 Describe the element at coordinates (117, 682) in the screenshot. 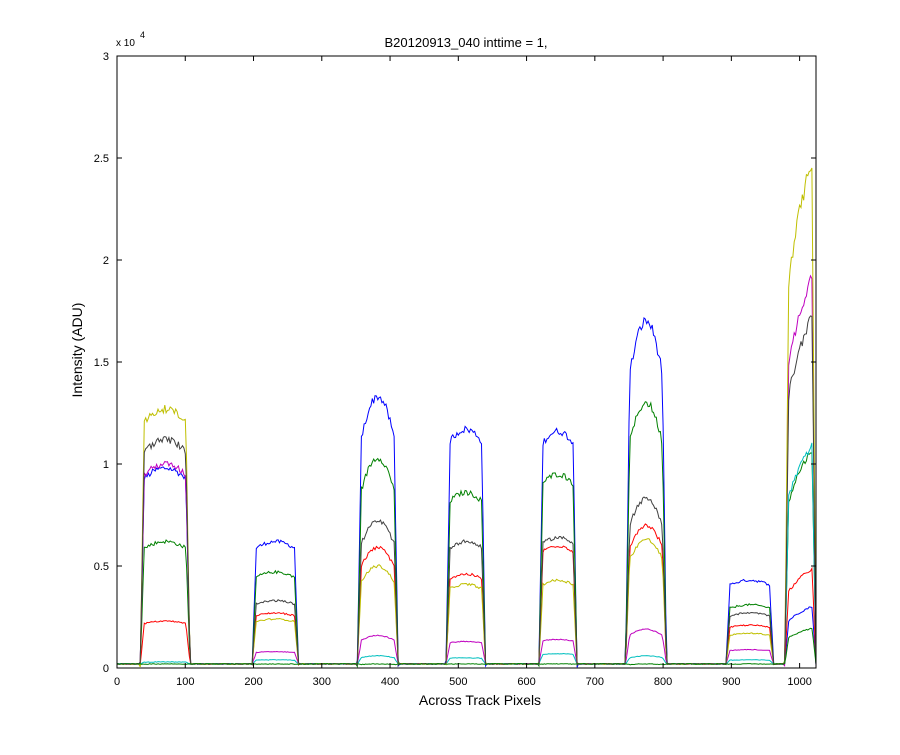

I see `x-tick-label: 0` at that location.